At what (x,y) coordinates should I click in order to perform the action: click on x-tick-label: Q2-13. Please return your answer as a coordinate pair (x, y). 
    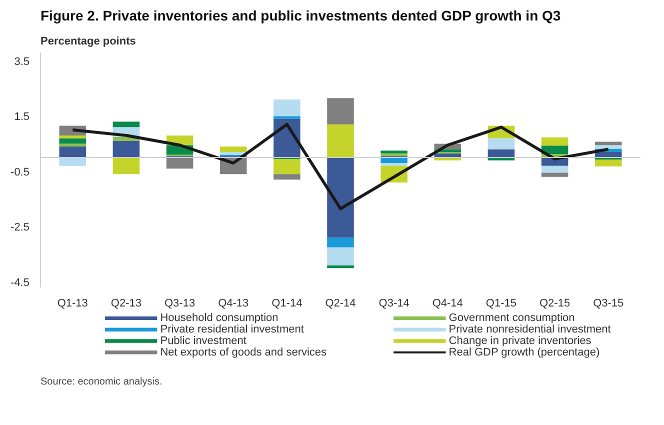
    Looking at the image, I should click on (126, 304).